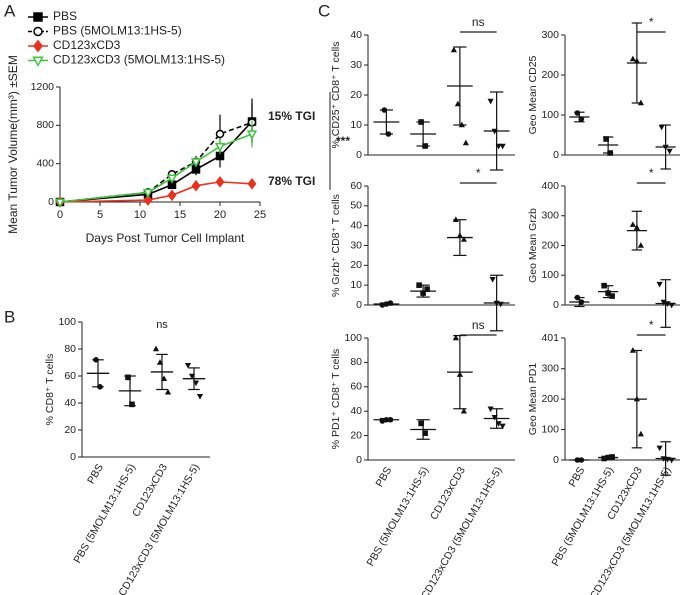  Describe the element at coordinates (100, 215) in the screenshot. I see `x-tick-label: 5` at that location.